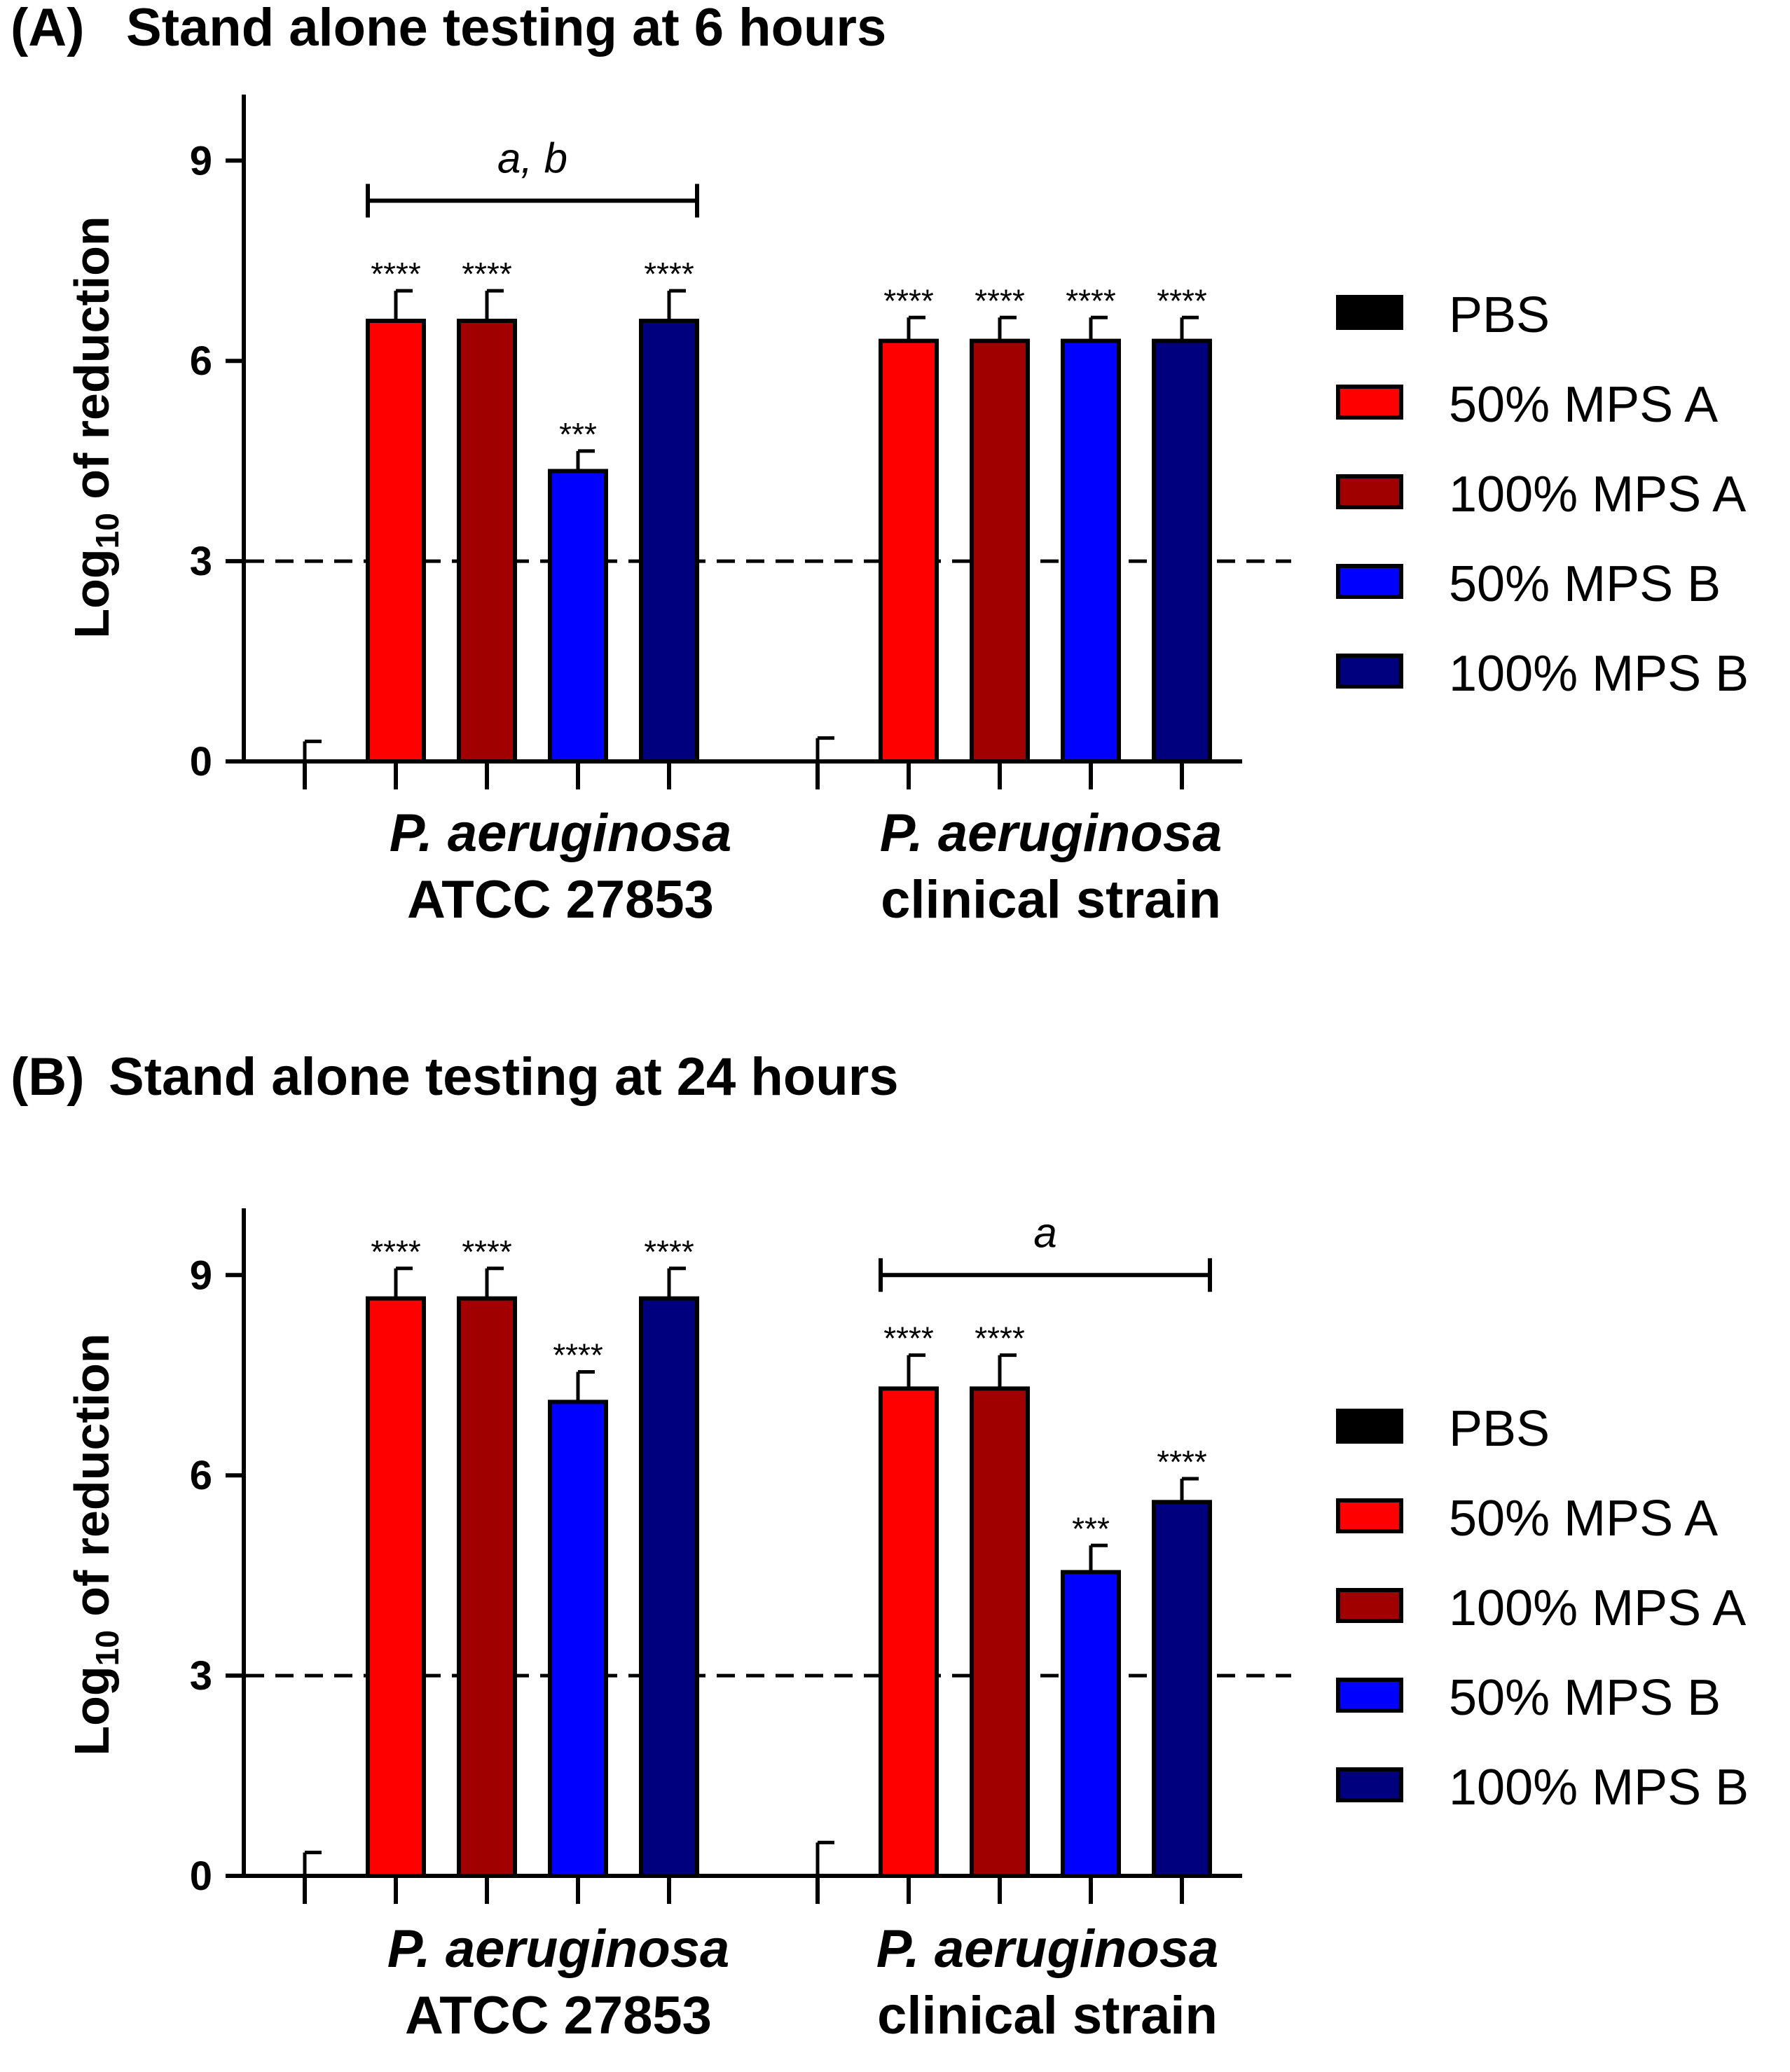 This screenshot has height=2072, width=1790. I want to click on annotation-text: a, so click(1044, 1233).